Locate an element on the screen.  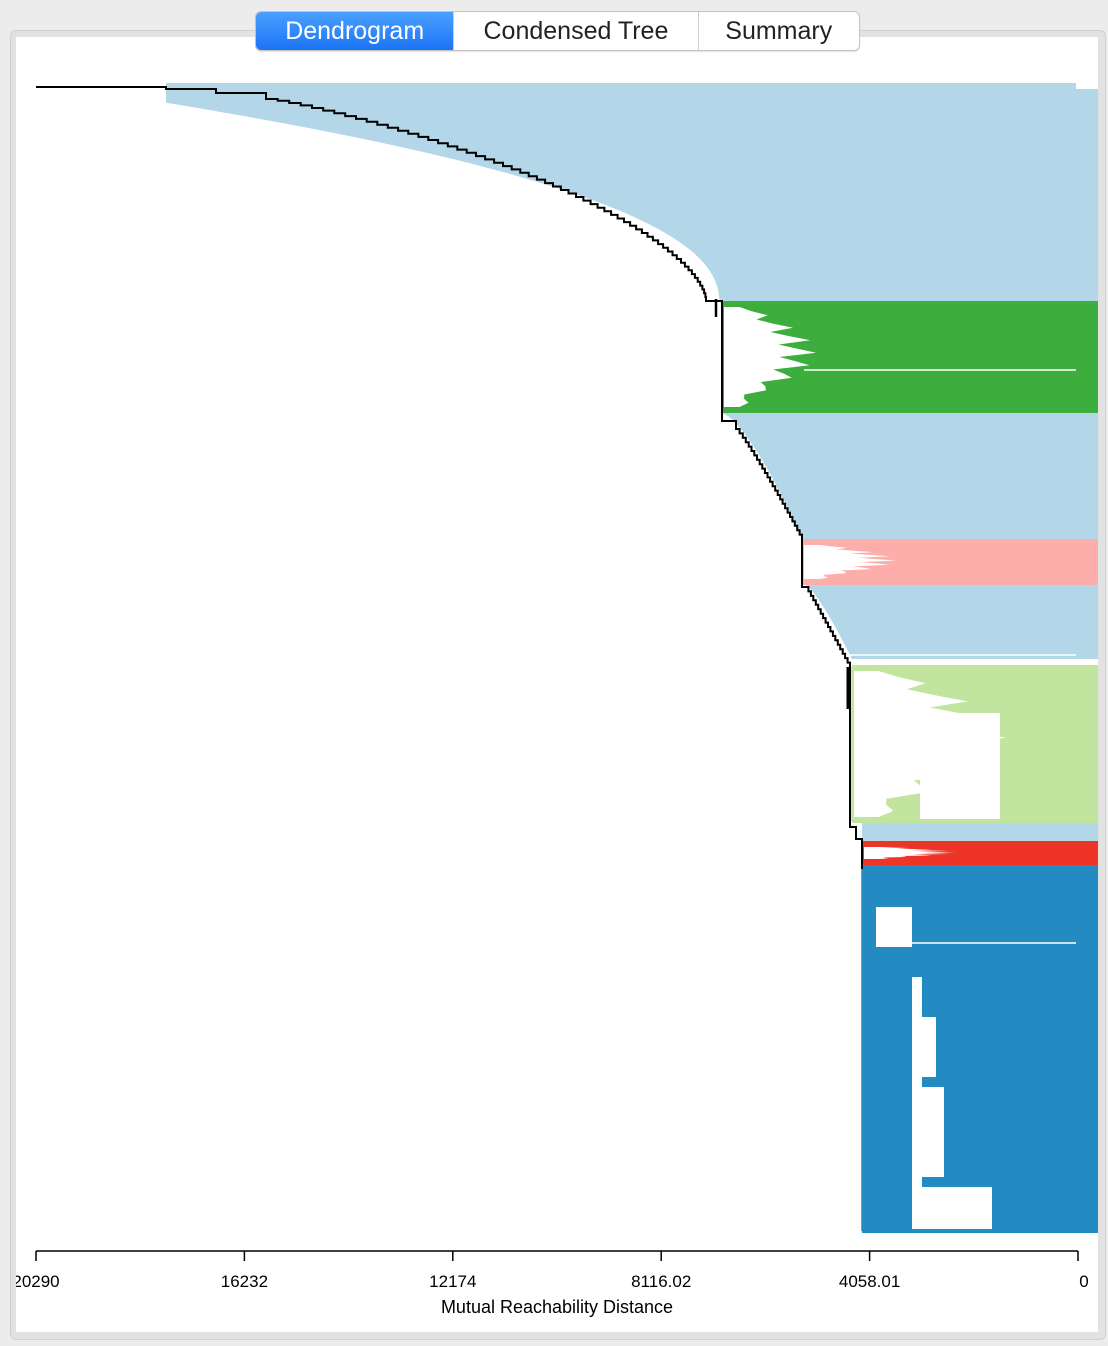
tab-dendrogram: Dendrogram is located at coordinates (355, 31).